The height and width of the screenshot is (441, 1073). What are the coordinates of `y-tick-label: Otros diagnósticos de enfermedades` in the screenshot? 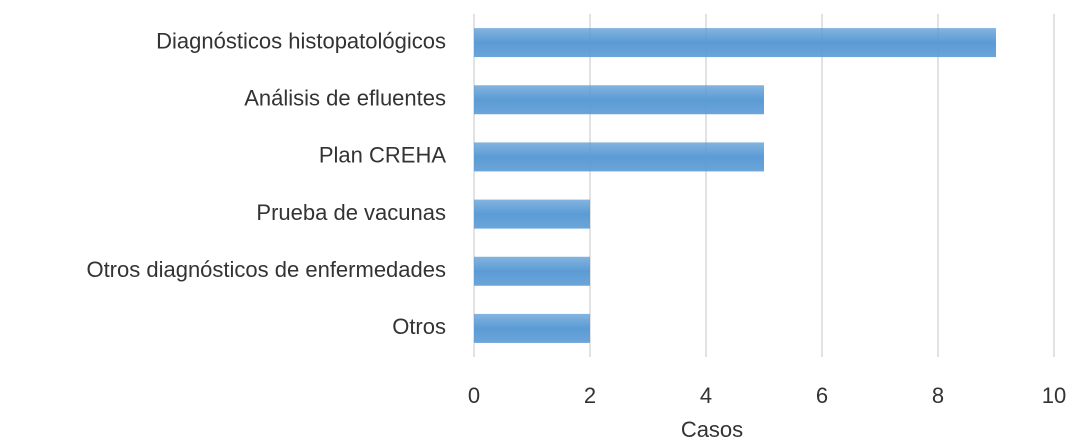 It's located at (266, 269).